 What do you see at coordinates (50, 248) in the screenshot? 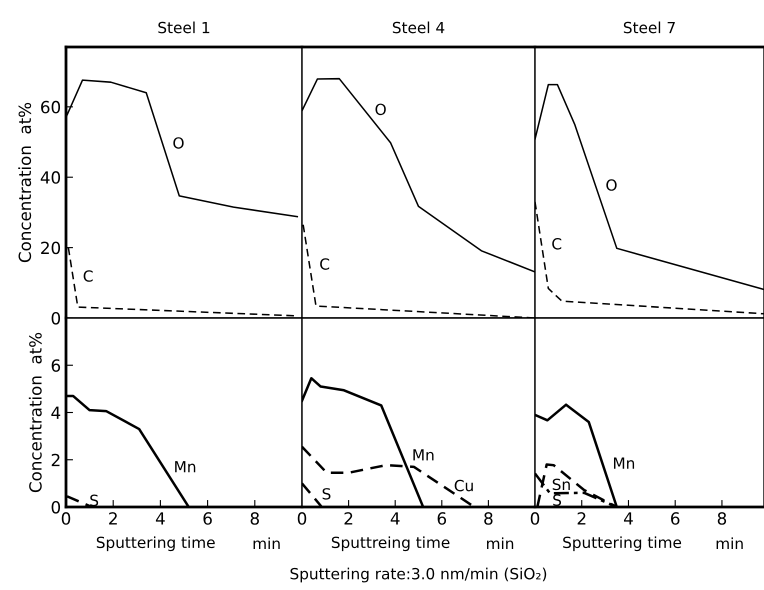
I see `y-tick-label: 20` at bounding box center [50, 248].